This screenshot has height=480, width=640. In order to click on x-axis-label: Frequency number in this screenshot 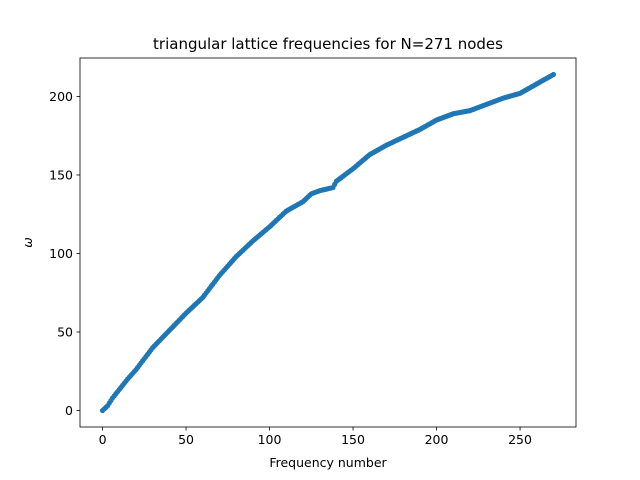, I will do `click(328, 462)`.